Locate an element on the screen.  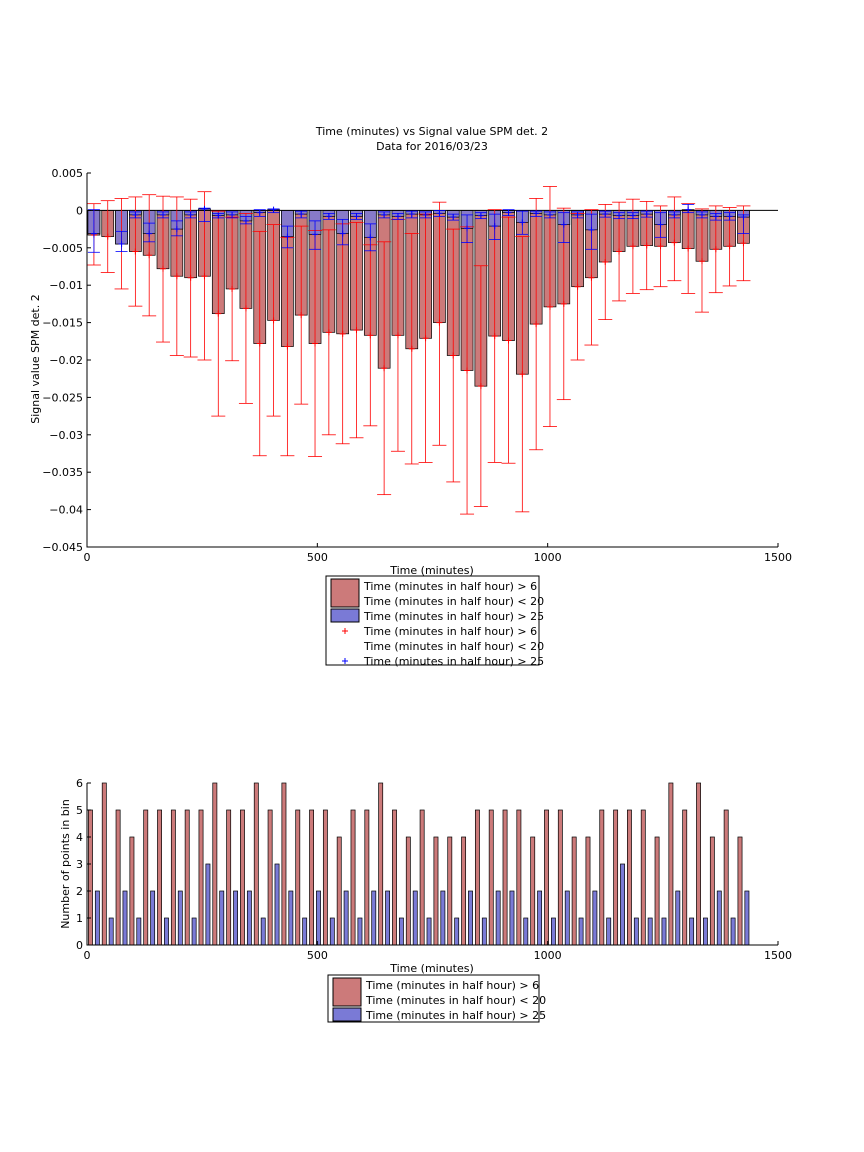
y-tick-label: 6 is located at coordinates (79, 783).